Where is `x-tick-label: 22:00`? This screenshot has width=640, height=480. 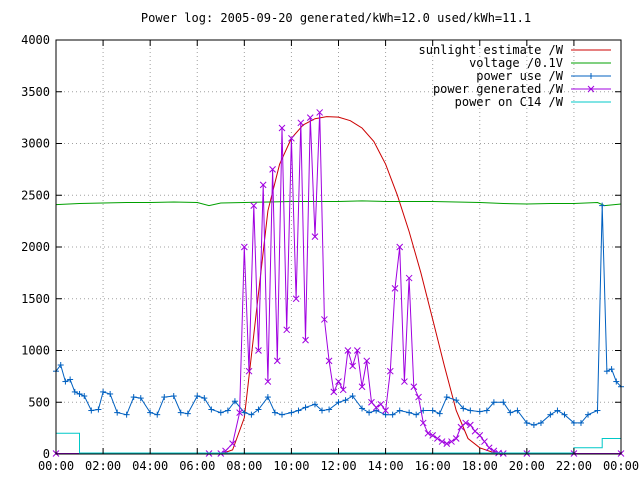 x-tick-label: 22:00 is located at coordinates (574, 466).